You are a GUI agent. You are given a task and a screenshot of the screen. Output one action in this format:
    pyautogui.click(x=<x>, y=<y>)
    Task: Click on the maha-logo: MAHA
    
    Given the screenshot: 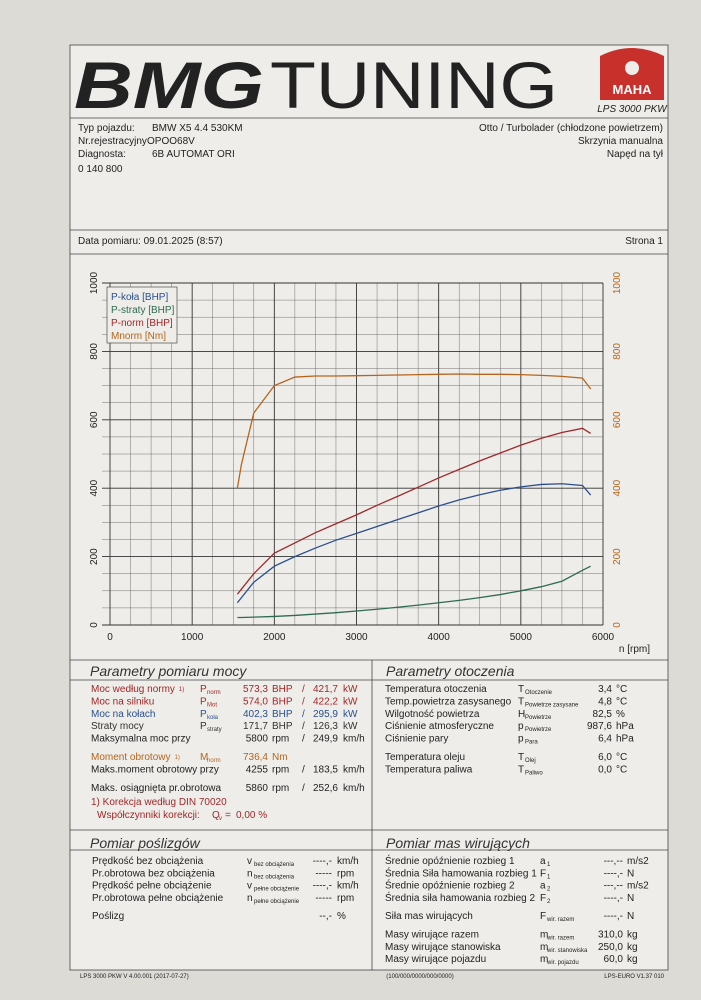 What is the action you would take?
    pyautogui.click(x=633, y=89)
    